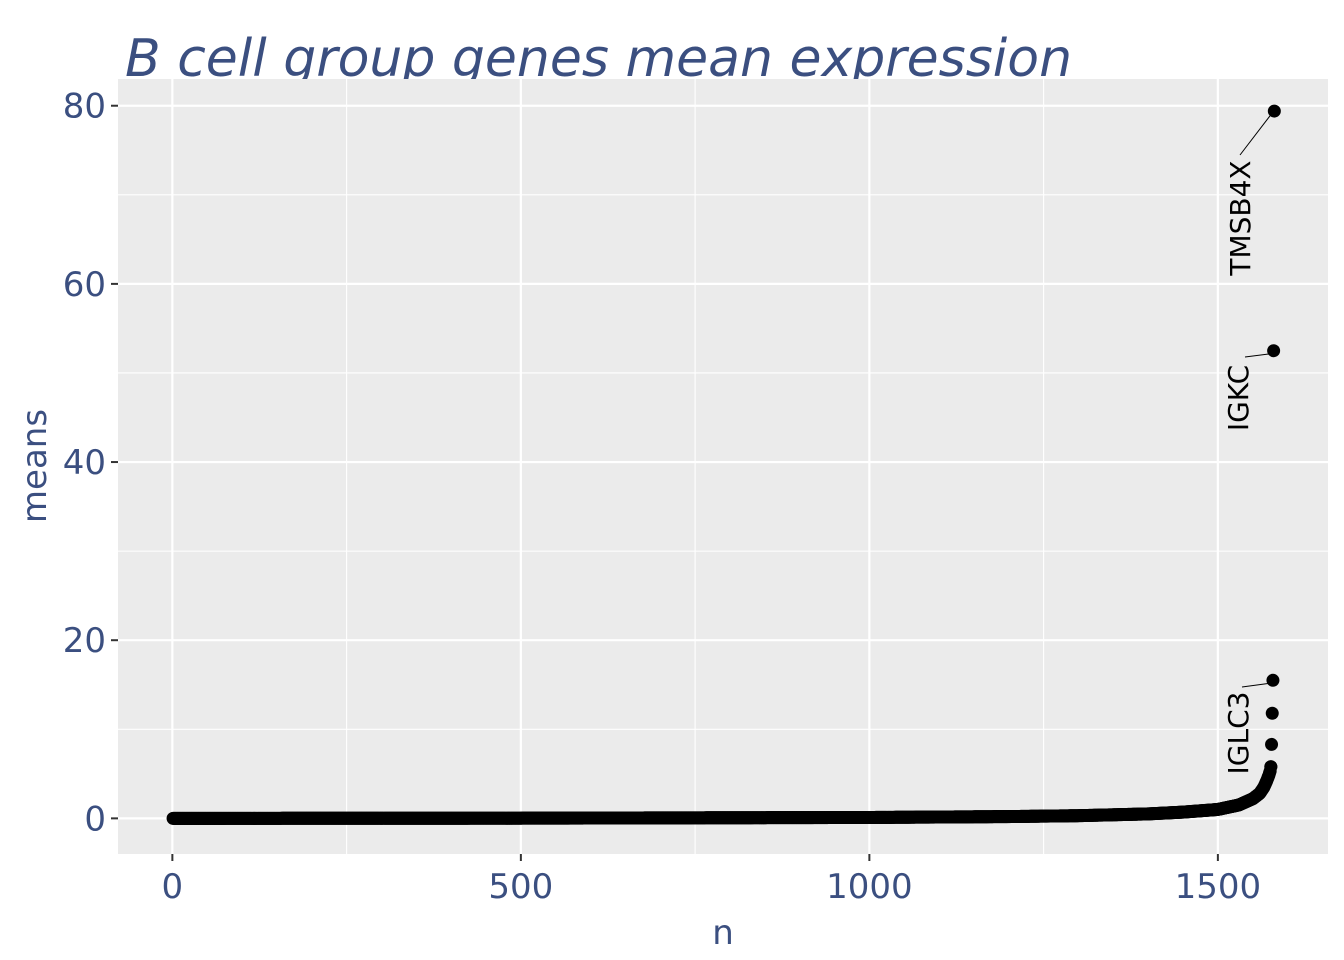 The height and width of the screenshot is (960, 1344). I want to click on x-tick-label: 0, so click(173, 887).